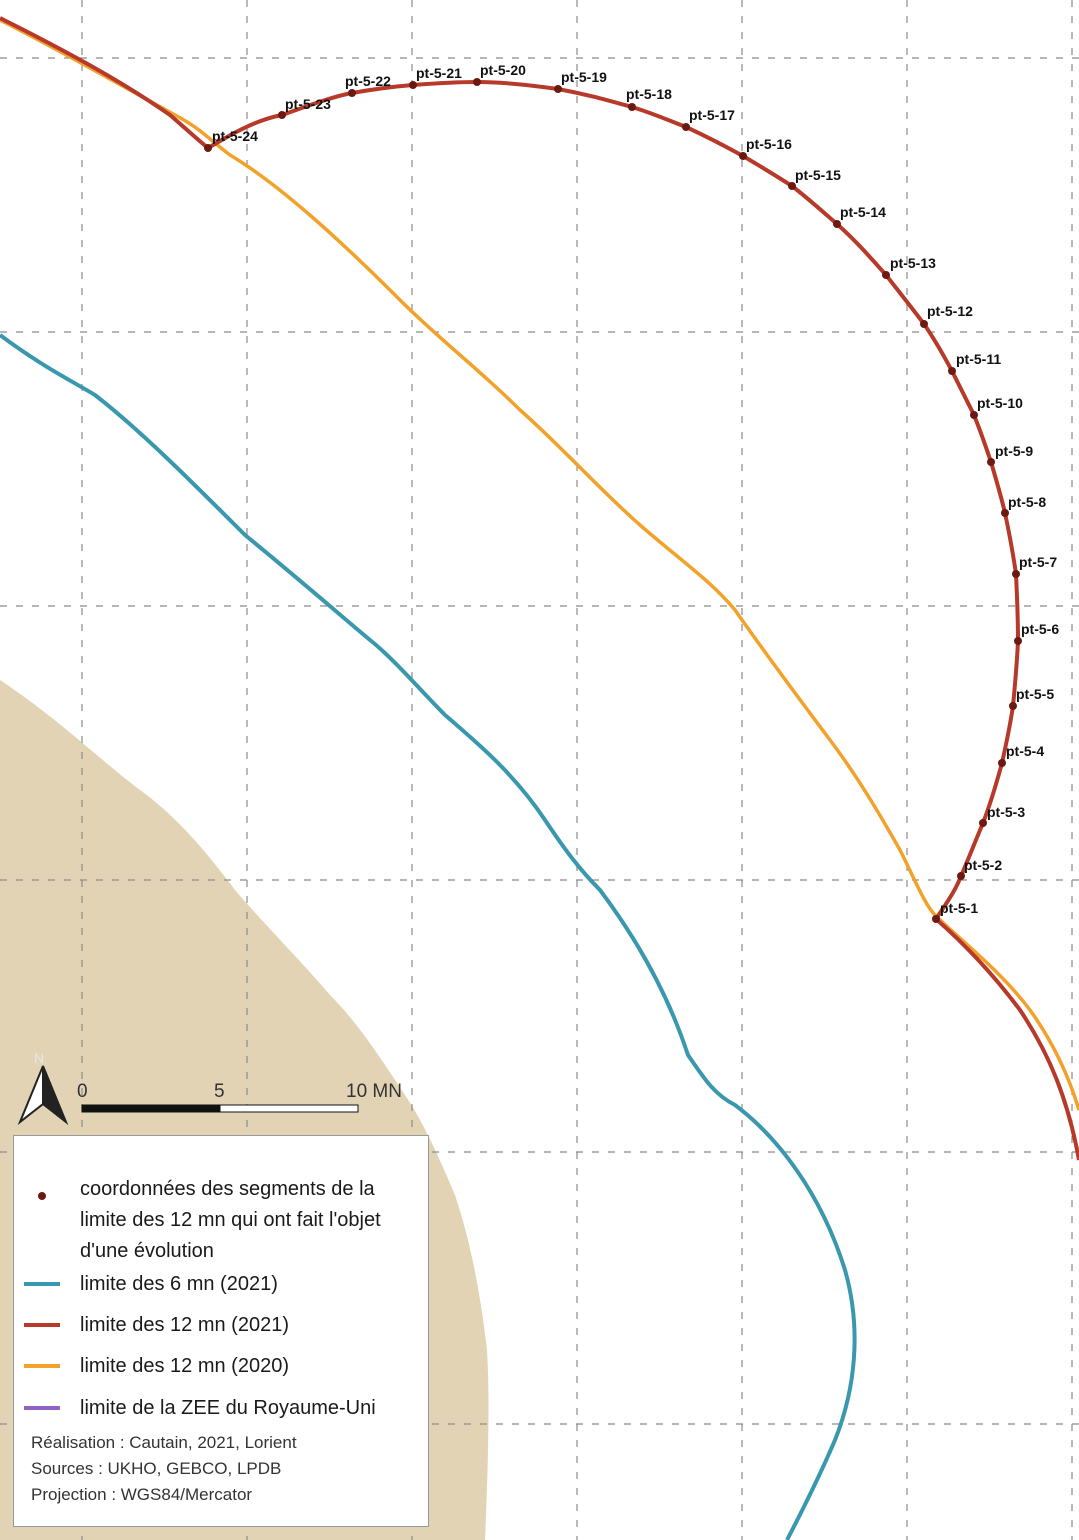 The image size is (1079, 1540). Describe the element at coordinates (368, 81) in the screenshot. I see `segment-label-pt-5-22: pt-5-22` at that location.